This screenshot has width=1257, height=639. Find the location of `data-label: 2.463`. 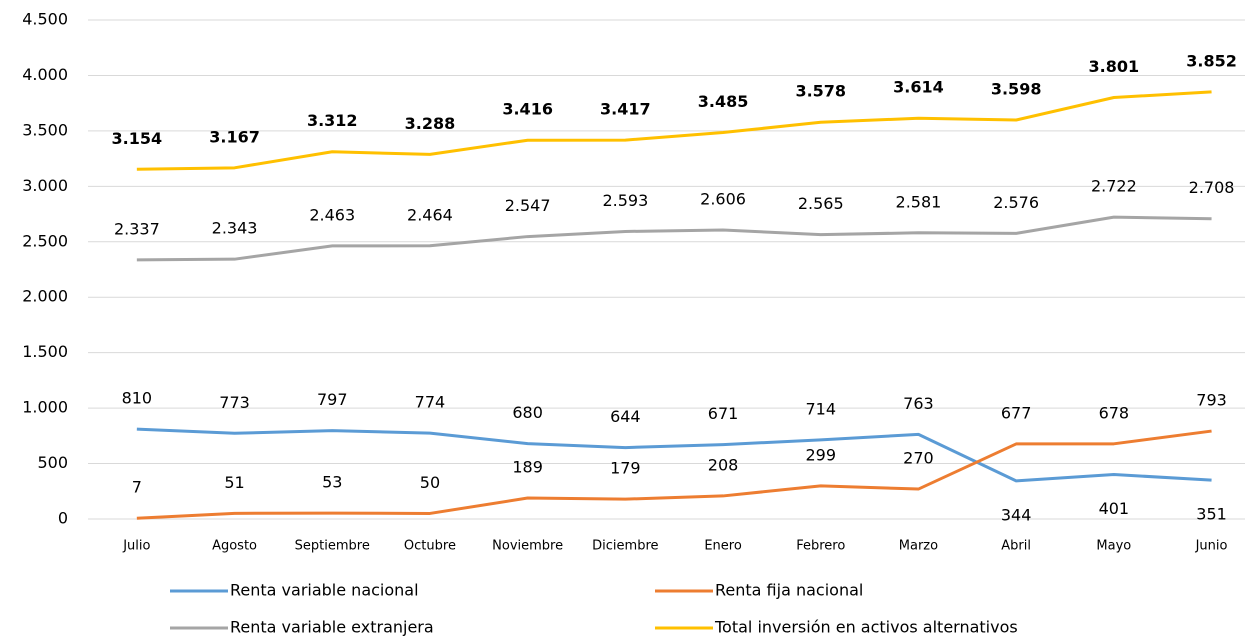

data-label: 2.463 is located at coordinates (332, 214).